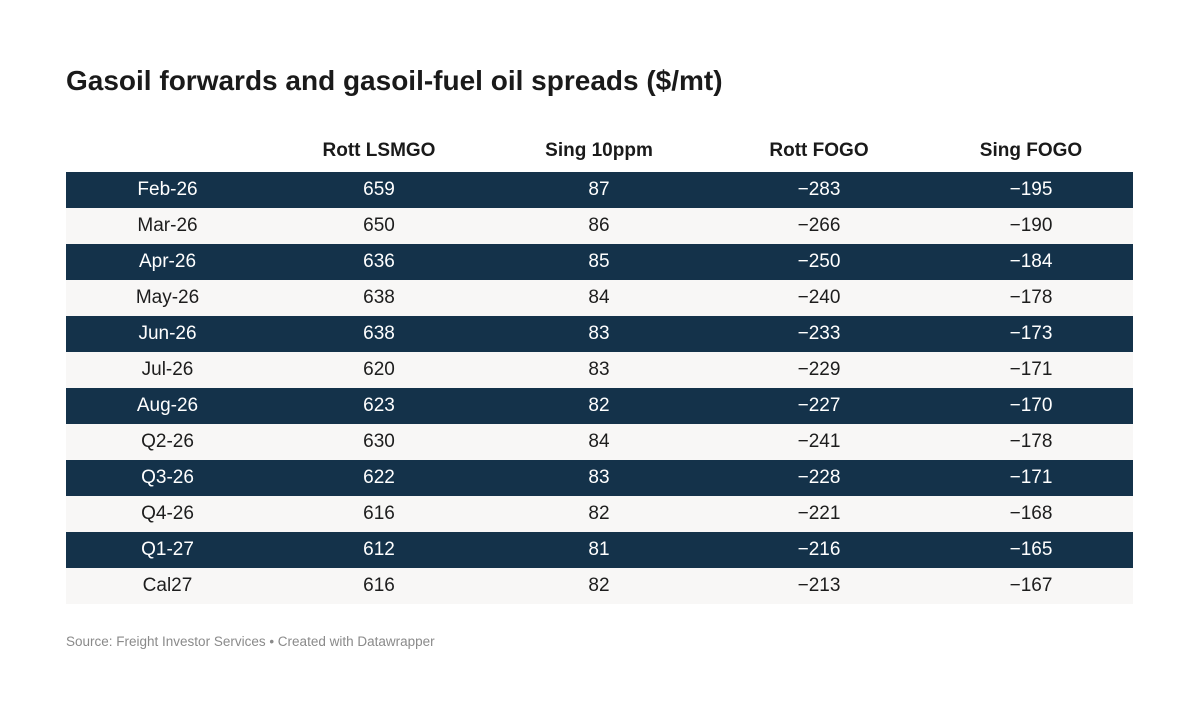  I want to click on row-label-cell: Cal27, so click(167, 585).